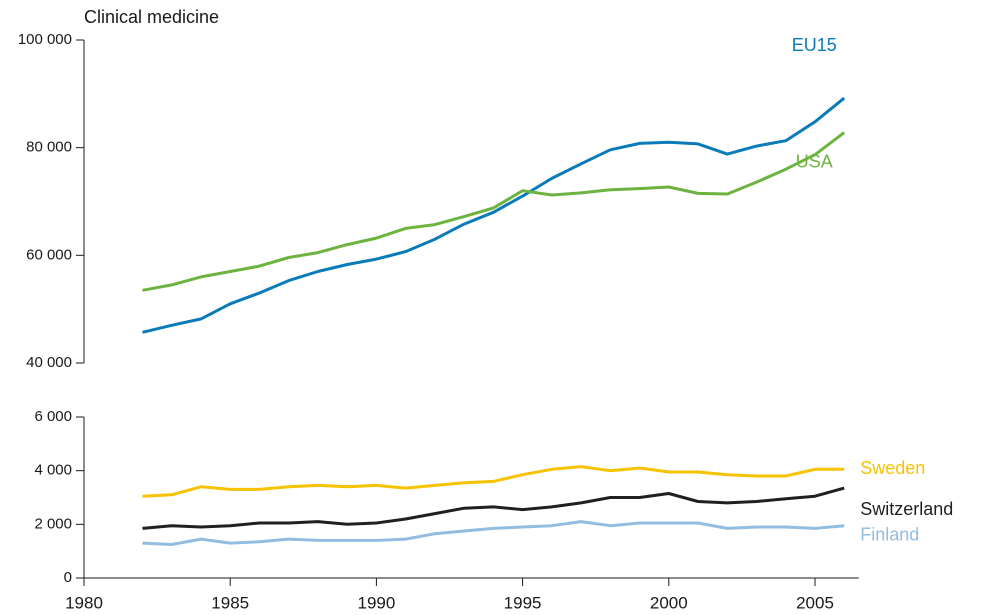 This screenshot has height=615, width=986. I want to click on x-tick-label: 1990, so click(376, 602).